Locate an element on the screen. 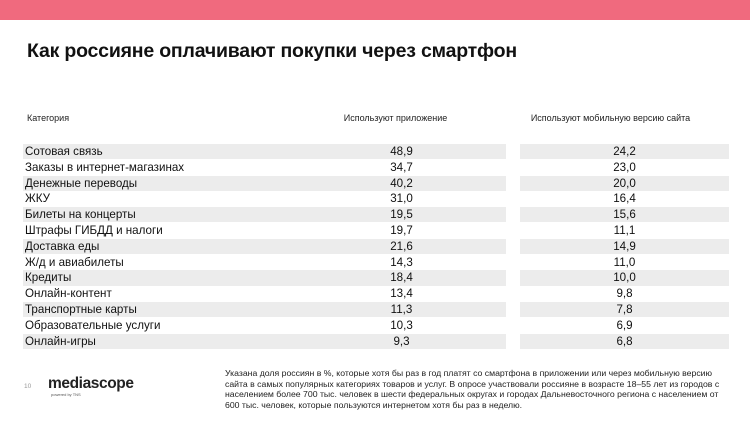 The width and height of the screenshot is (750, 427). category-cell: Ж/д и авиабилеты is located at coordinates (74, 262).